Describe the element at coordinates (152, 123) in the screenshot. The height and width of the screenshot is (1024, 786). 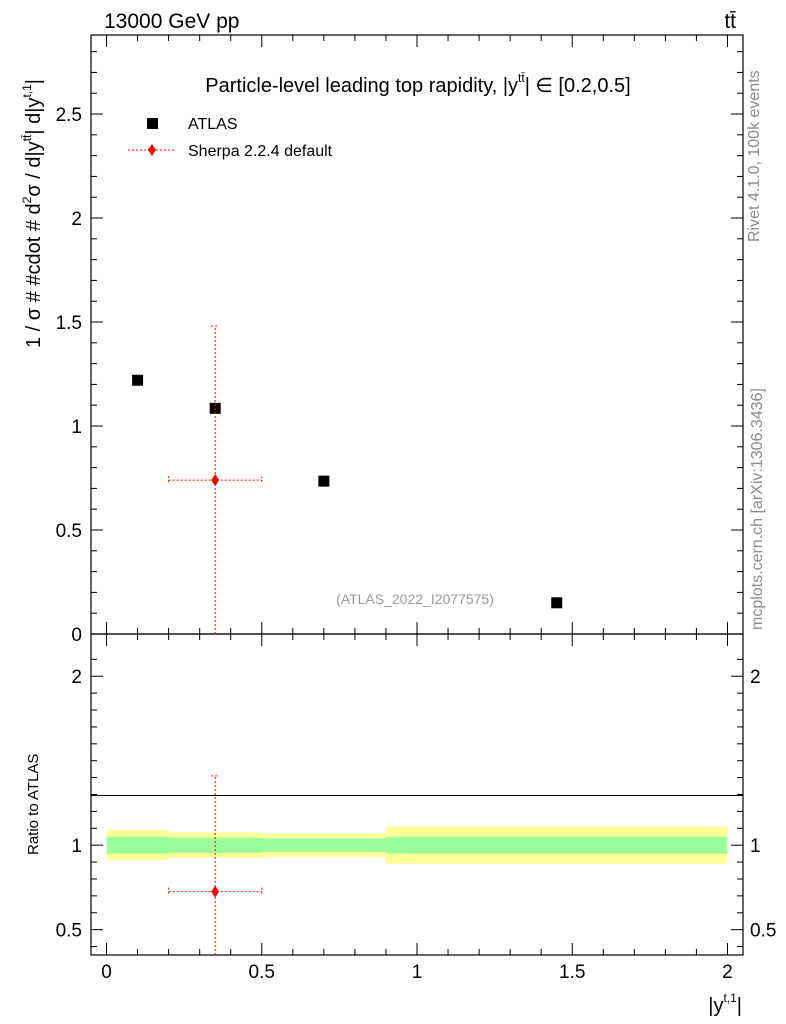
I see `legend-atlas-marker` at that location.